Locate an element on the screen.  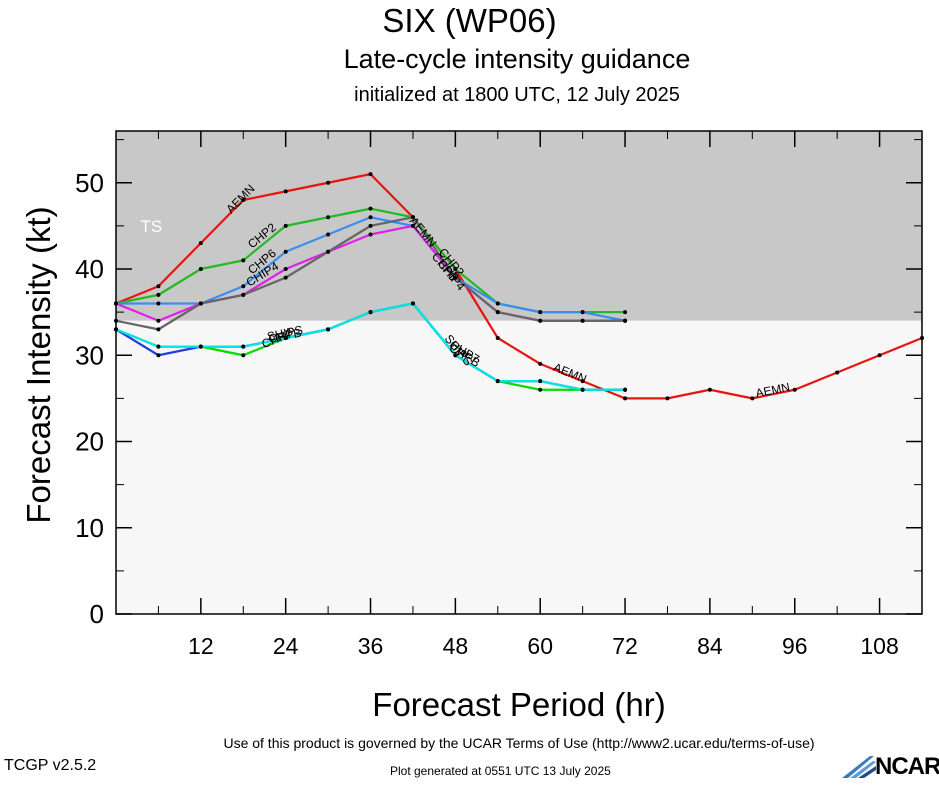
x-tick-label: 48 is located at coordinates (456, 646).